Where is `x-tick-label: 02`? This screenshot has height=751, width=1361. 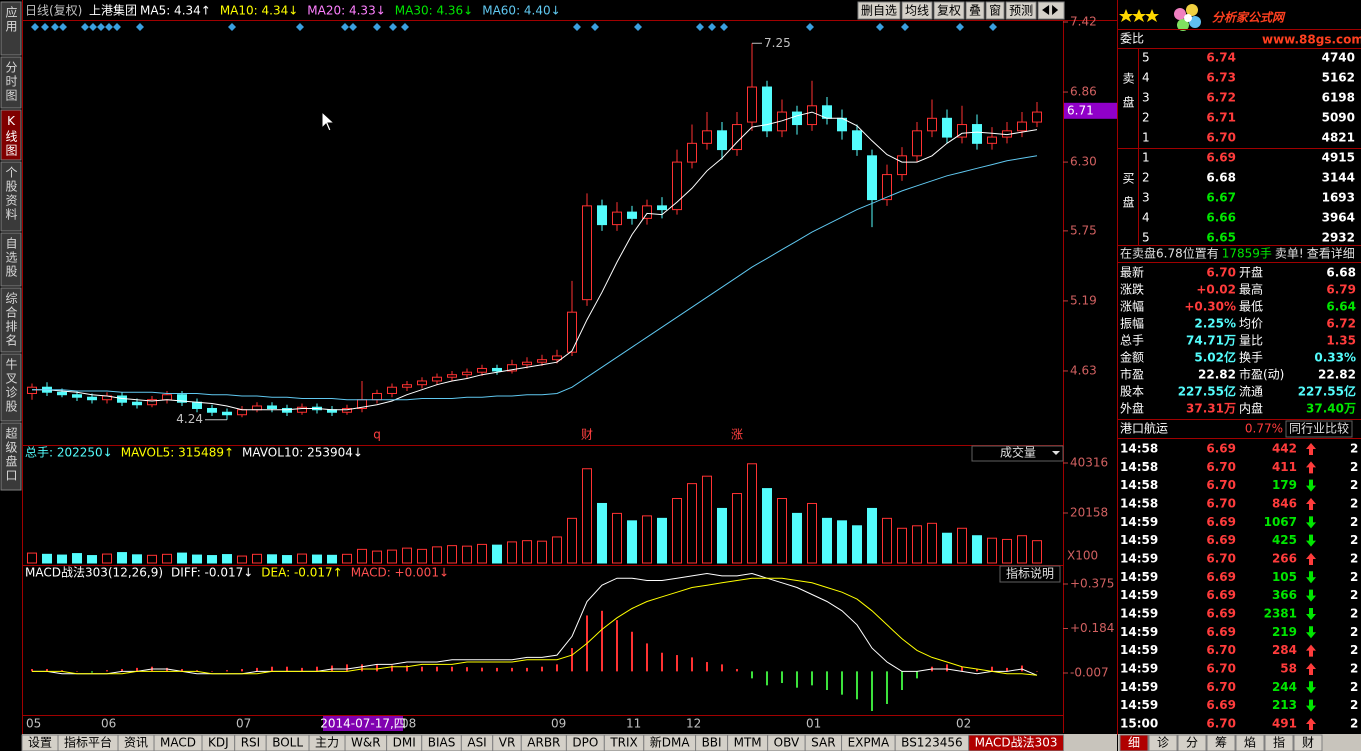
x-tick-label: 02 is located at coordinates (963, 724).